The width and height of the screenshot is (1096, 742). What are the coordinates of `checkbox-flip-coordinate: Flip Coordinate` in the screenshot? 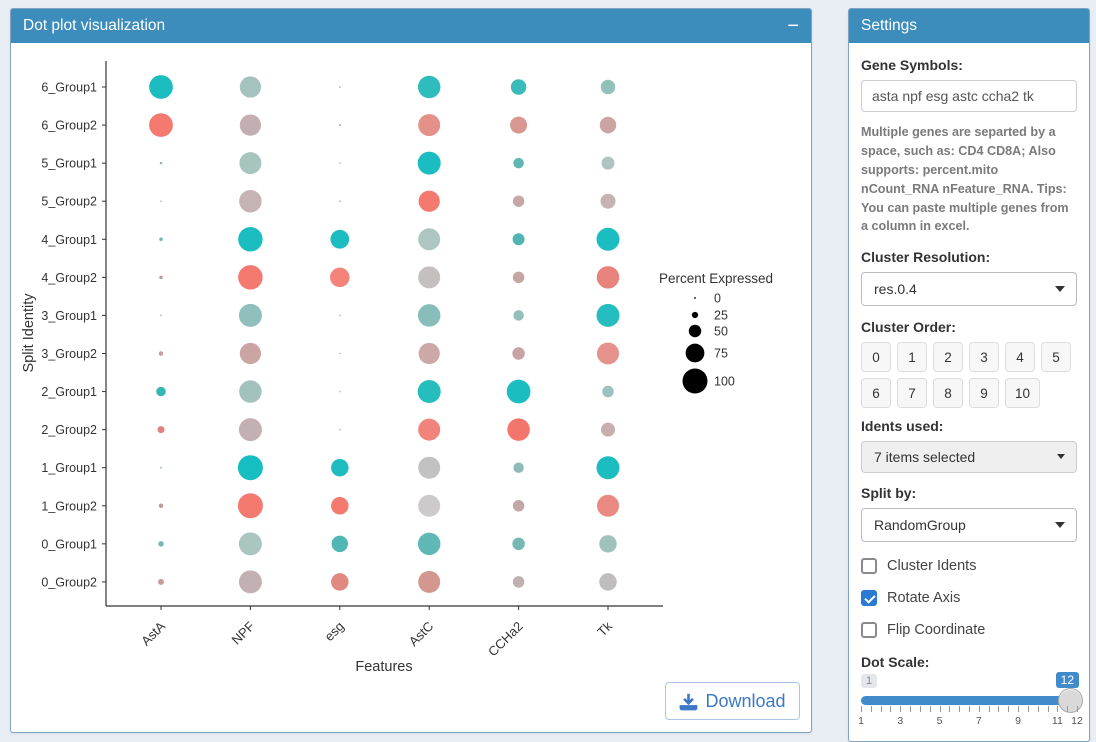 It's located at (969, 630).